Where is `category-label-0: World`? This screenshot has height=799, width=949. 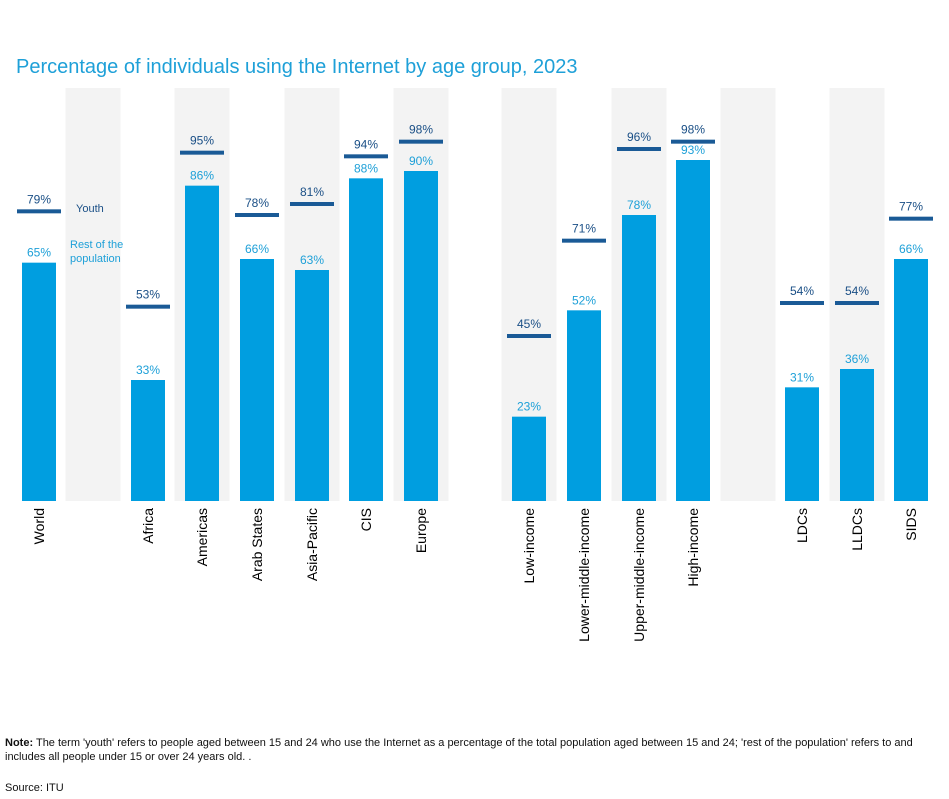 category-label-0: World is located at coordinates (39, 526).